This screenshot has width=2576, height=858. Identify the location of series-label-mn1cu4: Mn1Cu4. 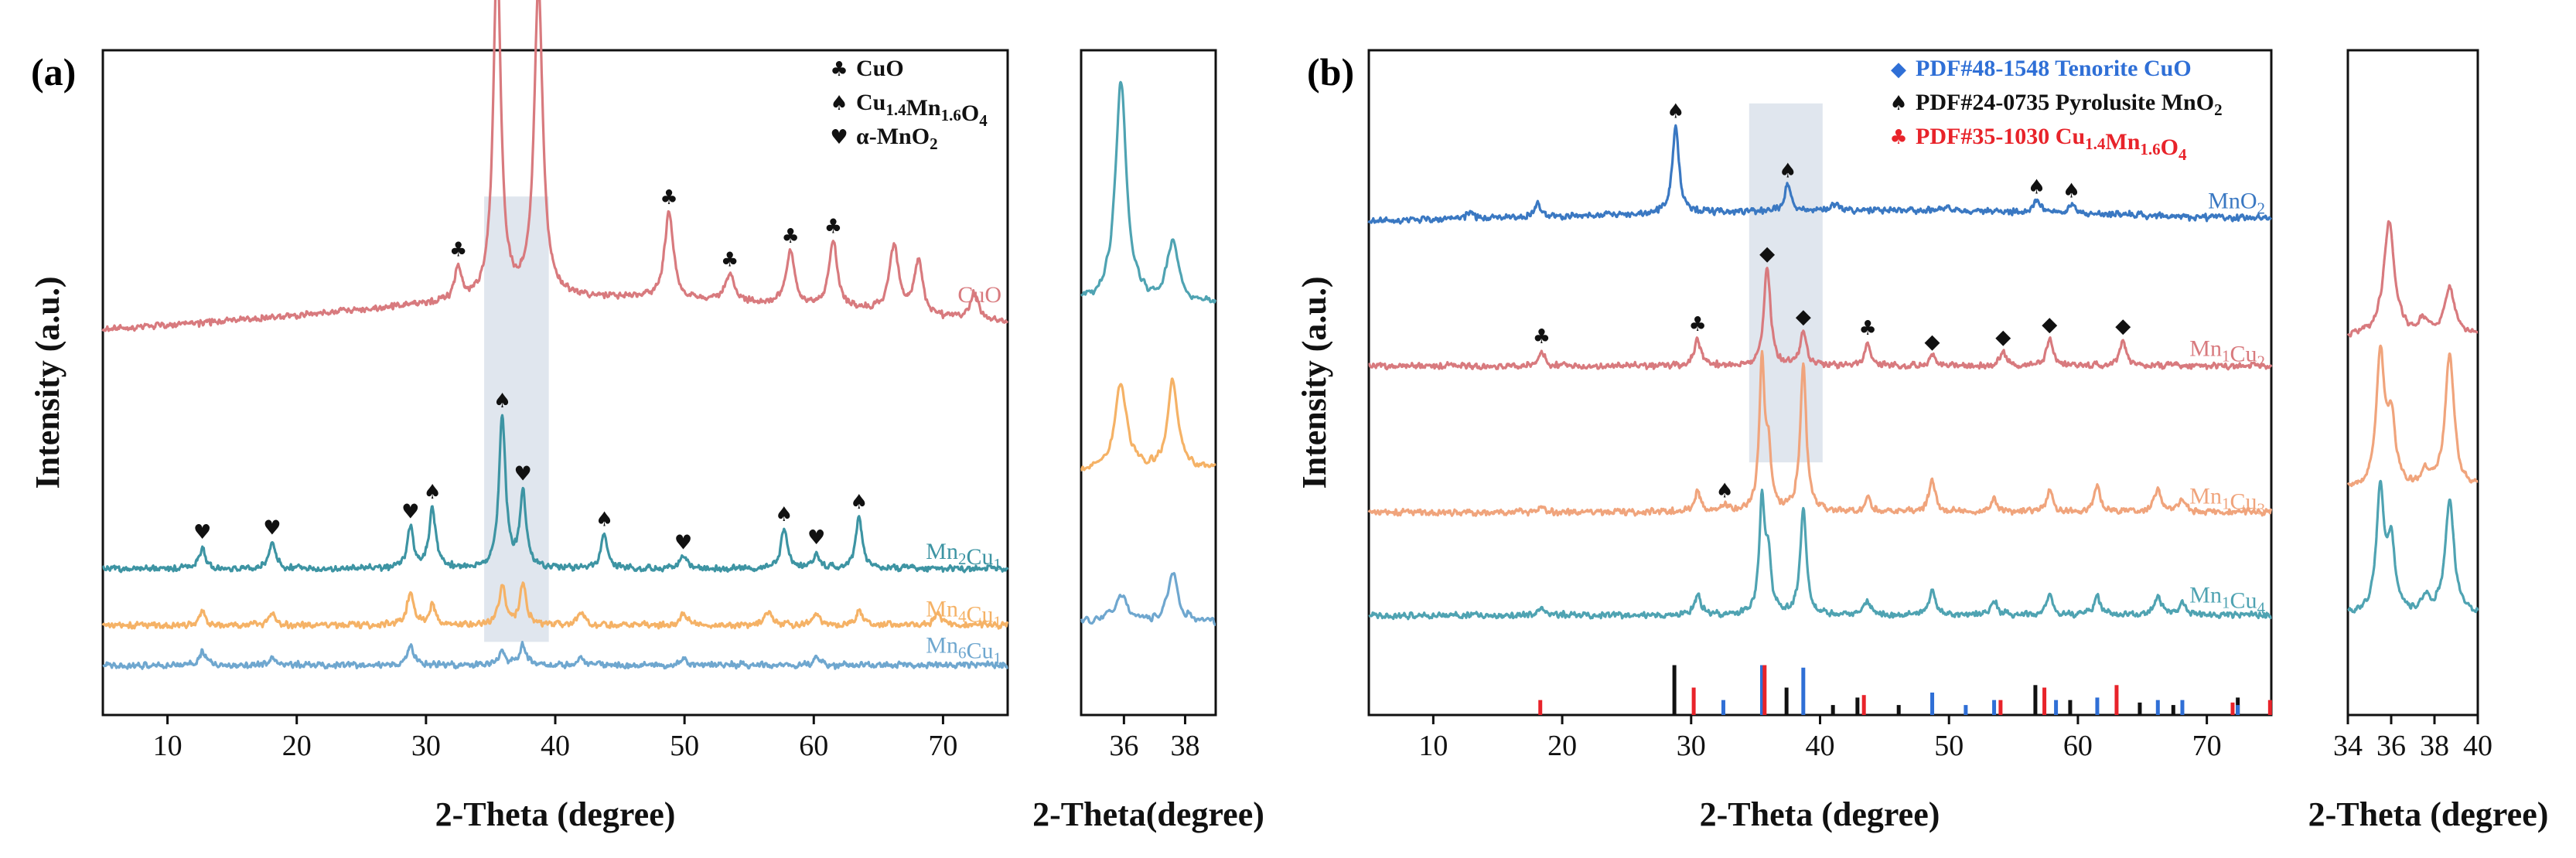
(2227, 600).